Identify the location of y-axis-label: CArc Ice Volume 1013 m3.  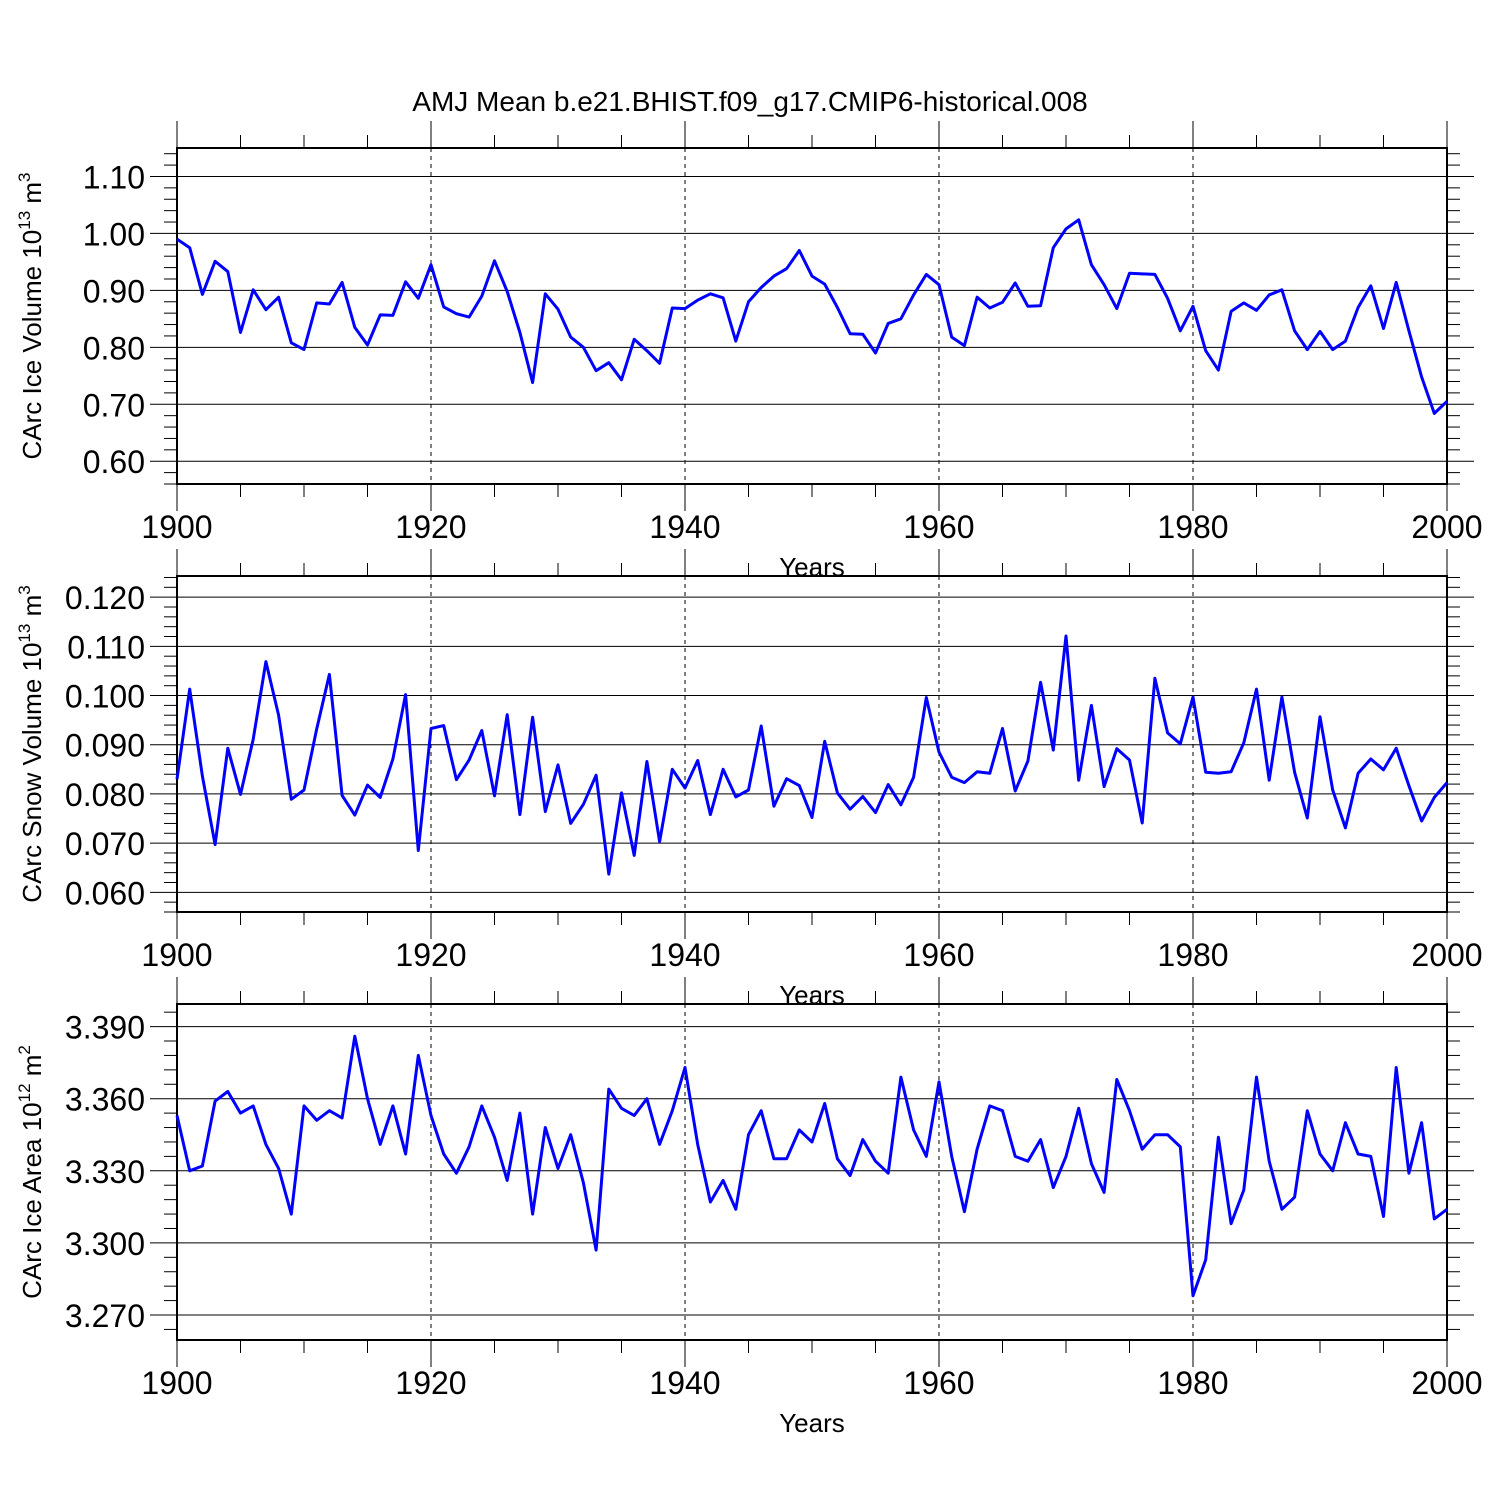
(31, 315).